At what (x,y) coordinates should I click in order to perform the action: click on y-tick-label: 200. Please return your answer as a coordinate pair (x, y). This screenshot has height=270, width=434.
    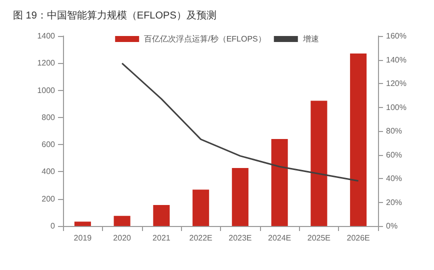
    Looking at the image, I should click on (49, 199).